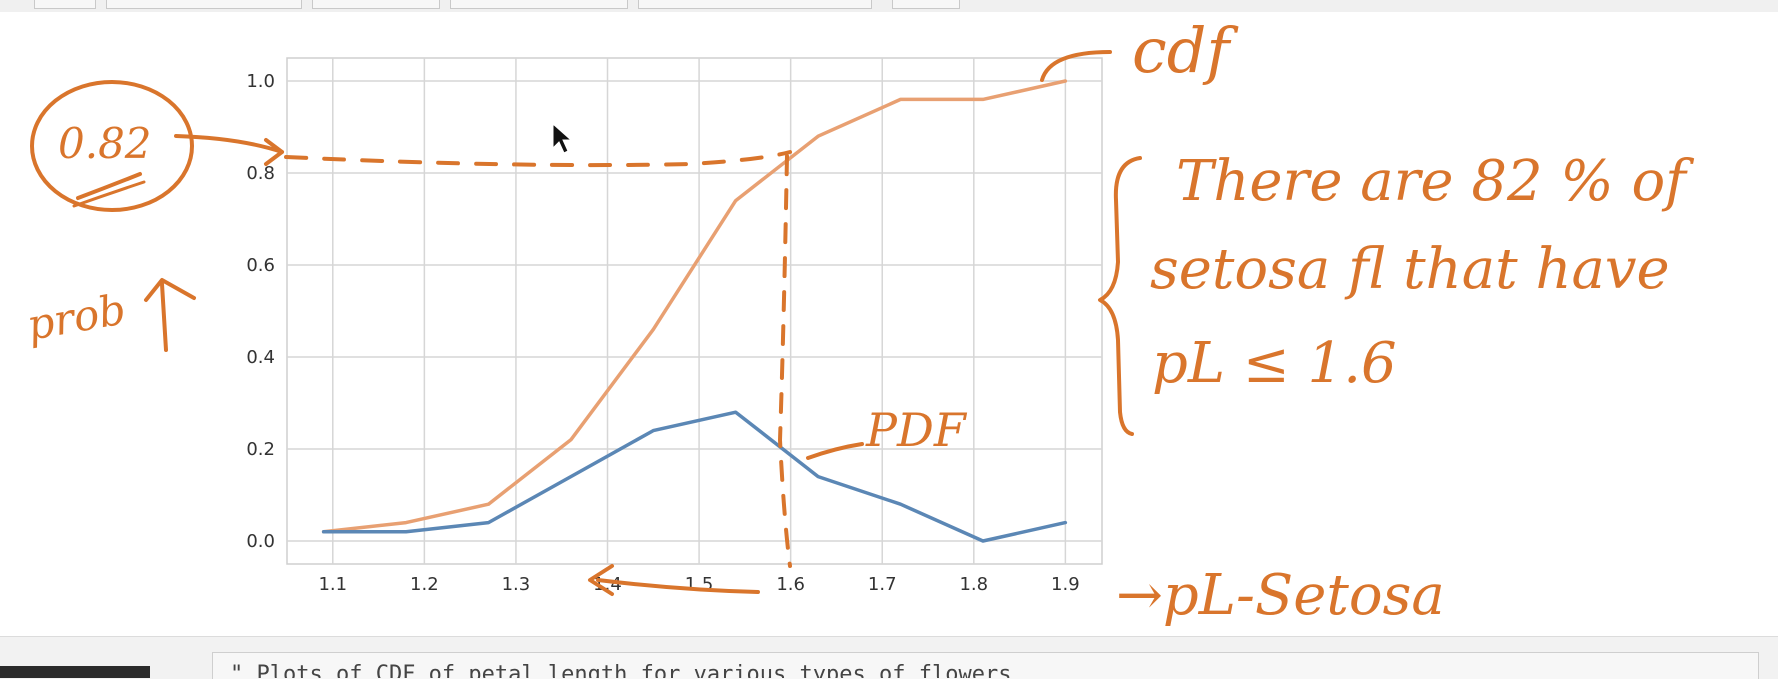 This screenshot has height=679, width=1778. What do you see at coordinates (1076, 66) in the screenshot?
I see `cdf-pointer` at bounding box center [1076, 66].